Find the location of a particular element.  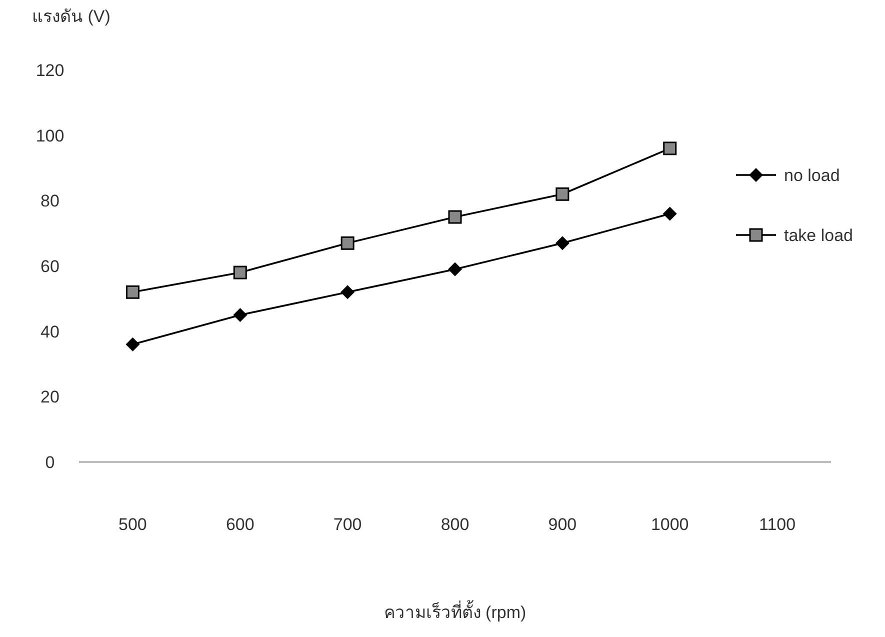

y-axis-title: แรงดัน (V) is located at coordinates (71, 16).